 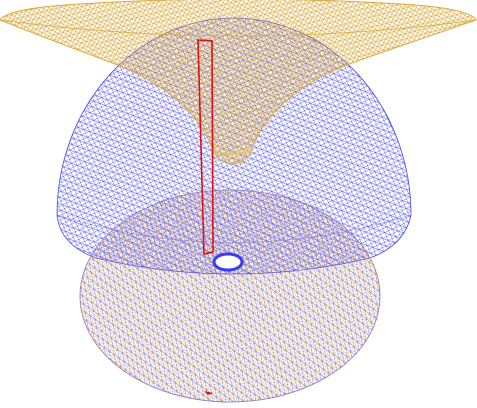 I want to click on funnel-rim, so click(x=238, y=28).